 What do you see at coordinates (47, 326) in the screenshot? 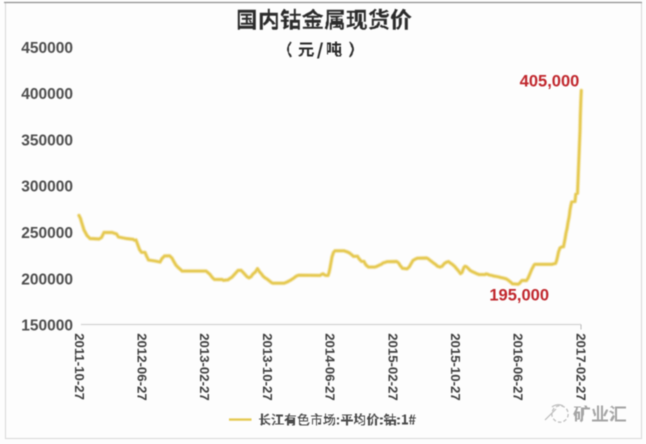
I see `svg-text: 150000` at bounding box center [47, 326].